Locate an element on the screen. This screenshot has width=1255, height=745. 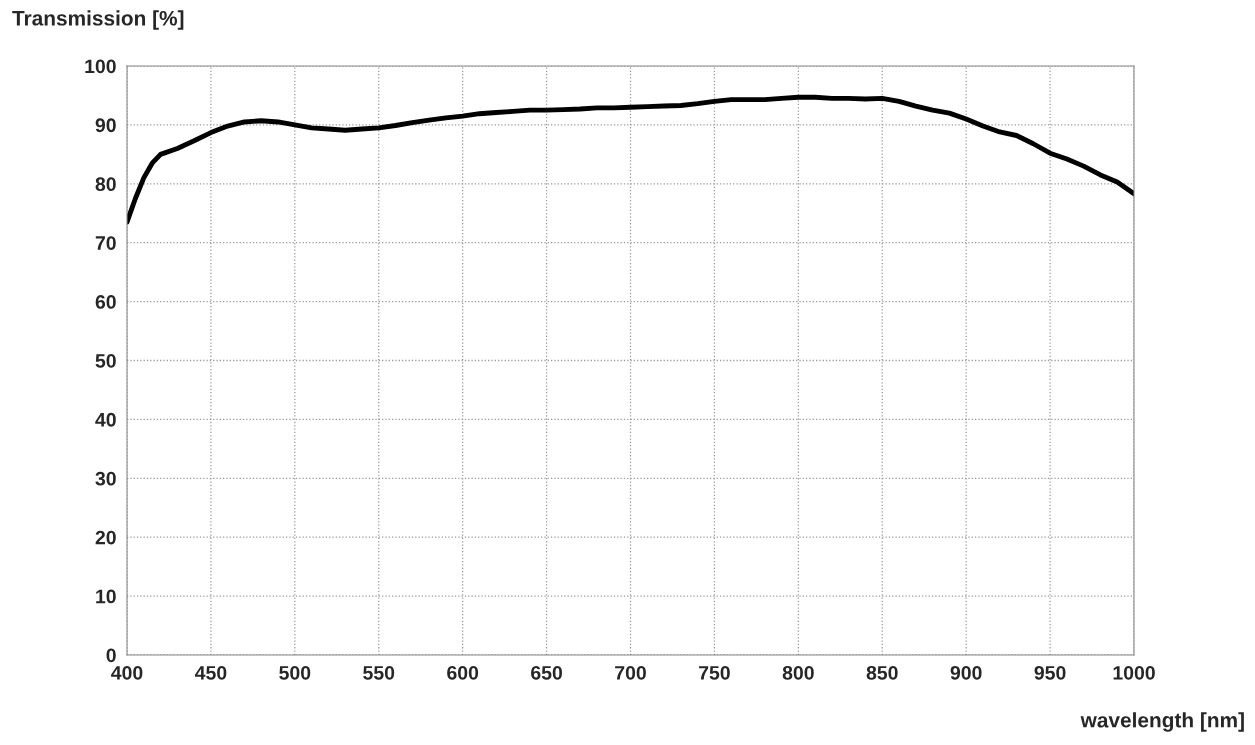
x-tick-label: 850 is located at coordinates (882, 672).